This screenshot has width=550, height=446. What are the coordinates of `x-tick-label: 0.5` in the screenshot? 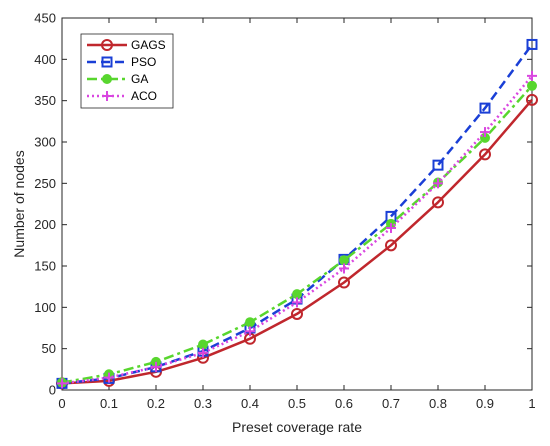 It's located at (297, 403).